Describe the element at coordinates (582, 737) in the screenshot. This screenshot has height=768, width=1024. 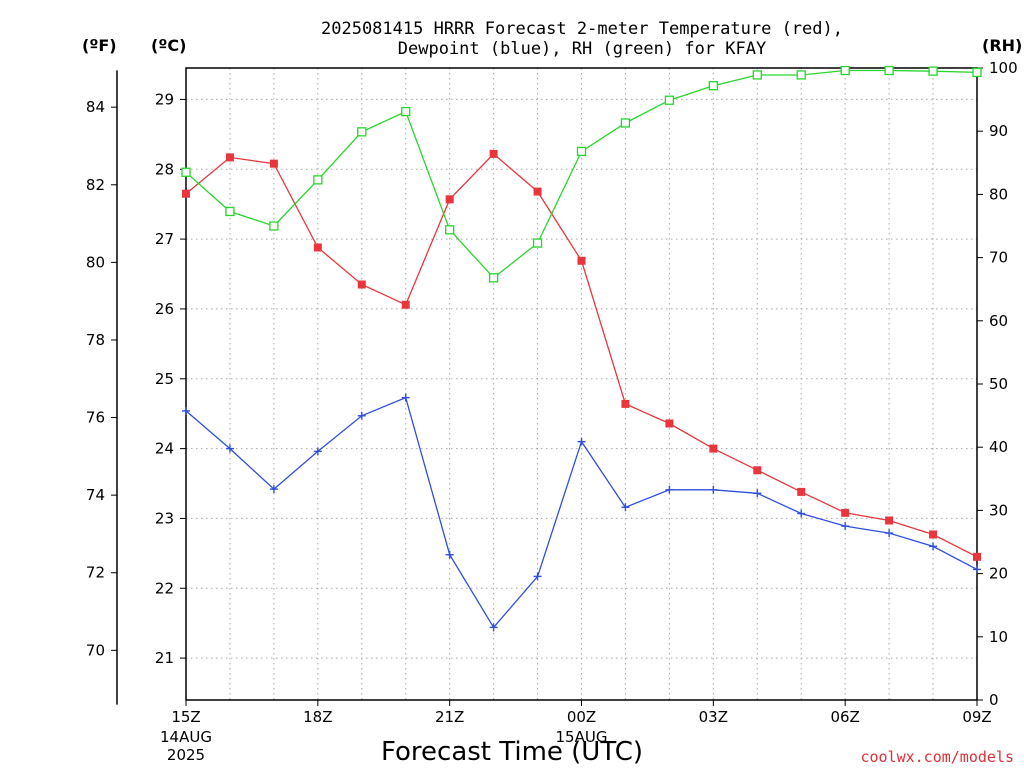
I see `x-tick-sublabel: 15AUG` at that location.